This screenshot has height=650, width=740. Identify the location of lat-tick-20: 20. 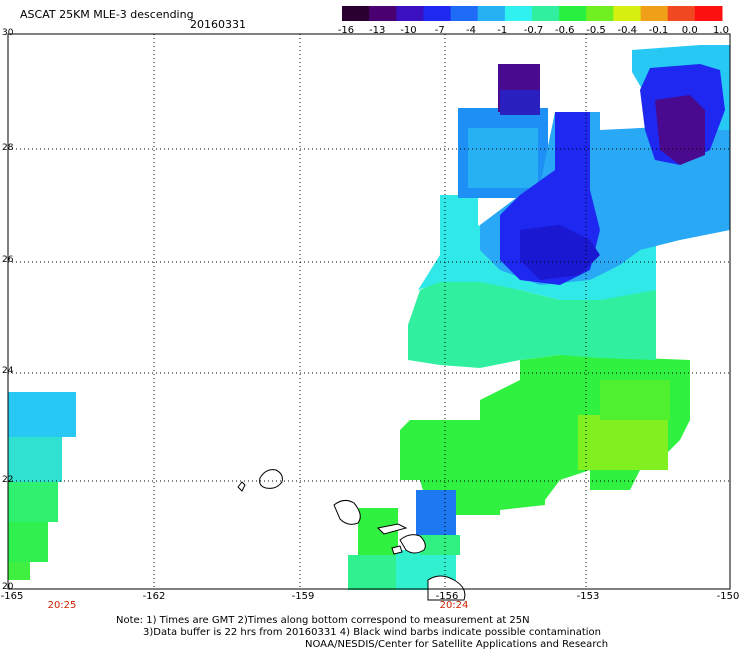
(8, 587).